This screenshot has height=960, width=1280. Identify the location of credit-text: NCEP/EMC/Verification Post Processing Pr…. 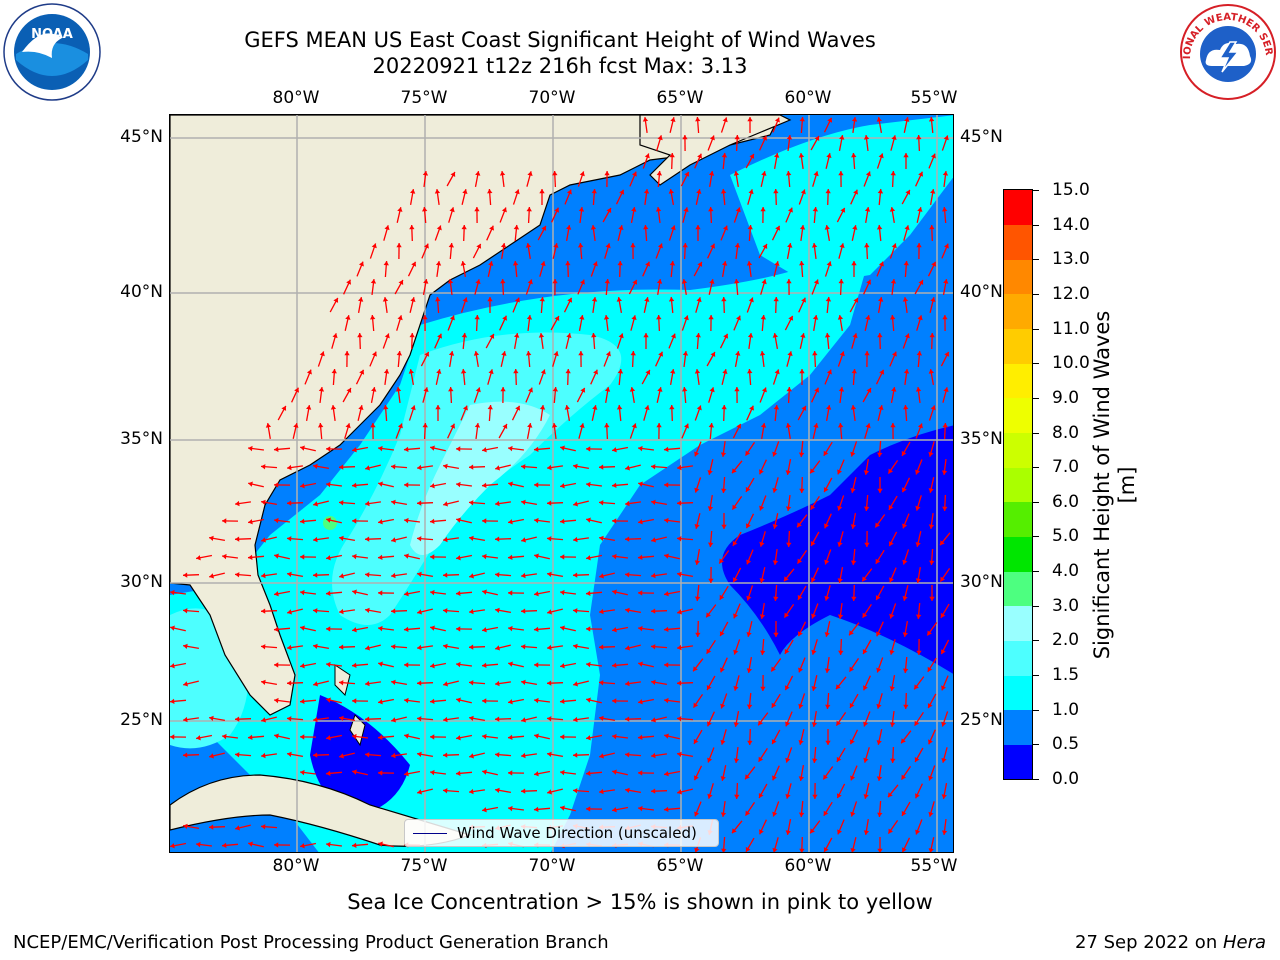
(311, 942).